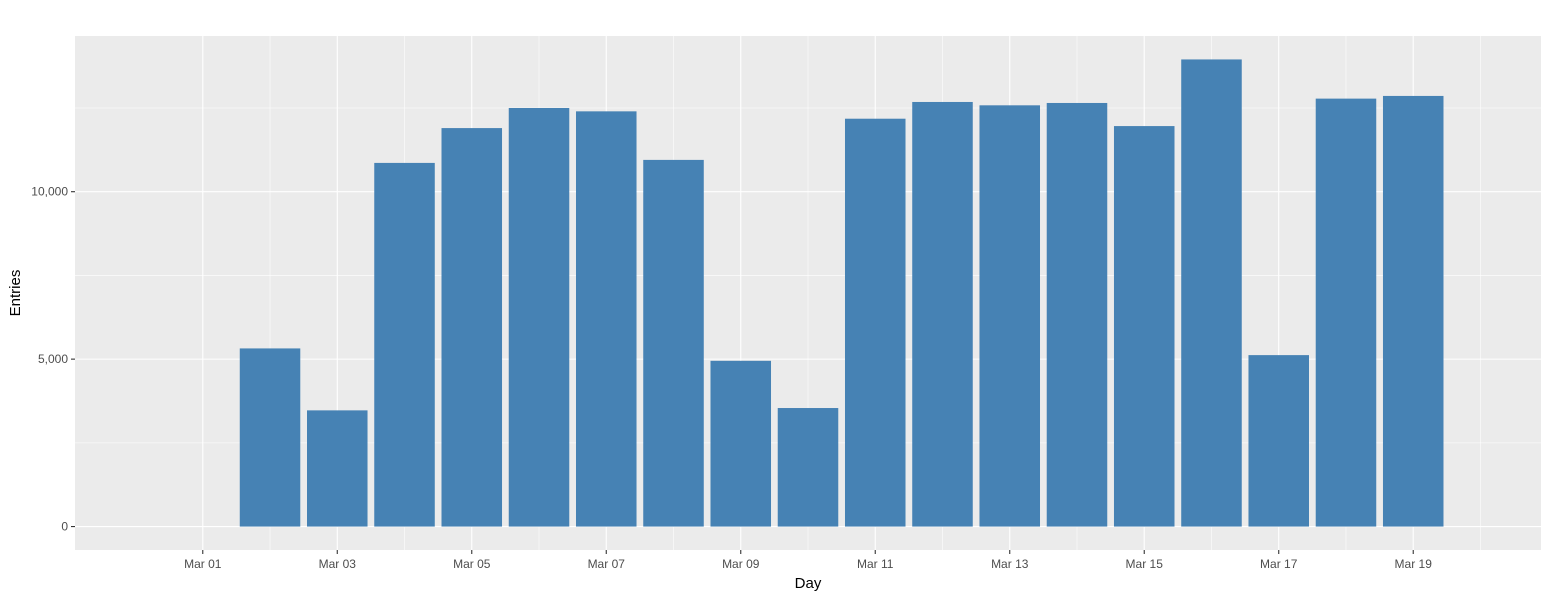 This screenshot has height=600, width=1549. Describe the element at coordinates (64, 527) in the screenshot. I see `y-tick-label: 0` at that location.